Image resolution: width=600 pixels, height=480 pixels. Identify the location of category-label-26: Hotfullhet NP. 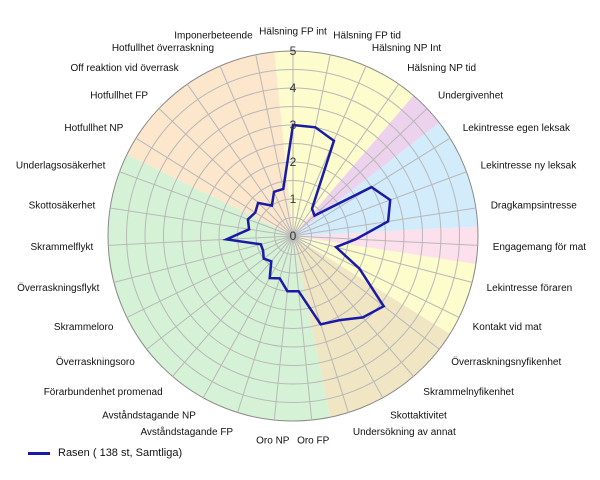
(93, 128).